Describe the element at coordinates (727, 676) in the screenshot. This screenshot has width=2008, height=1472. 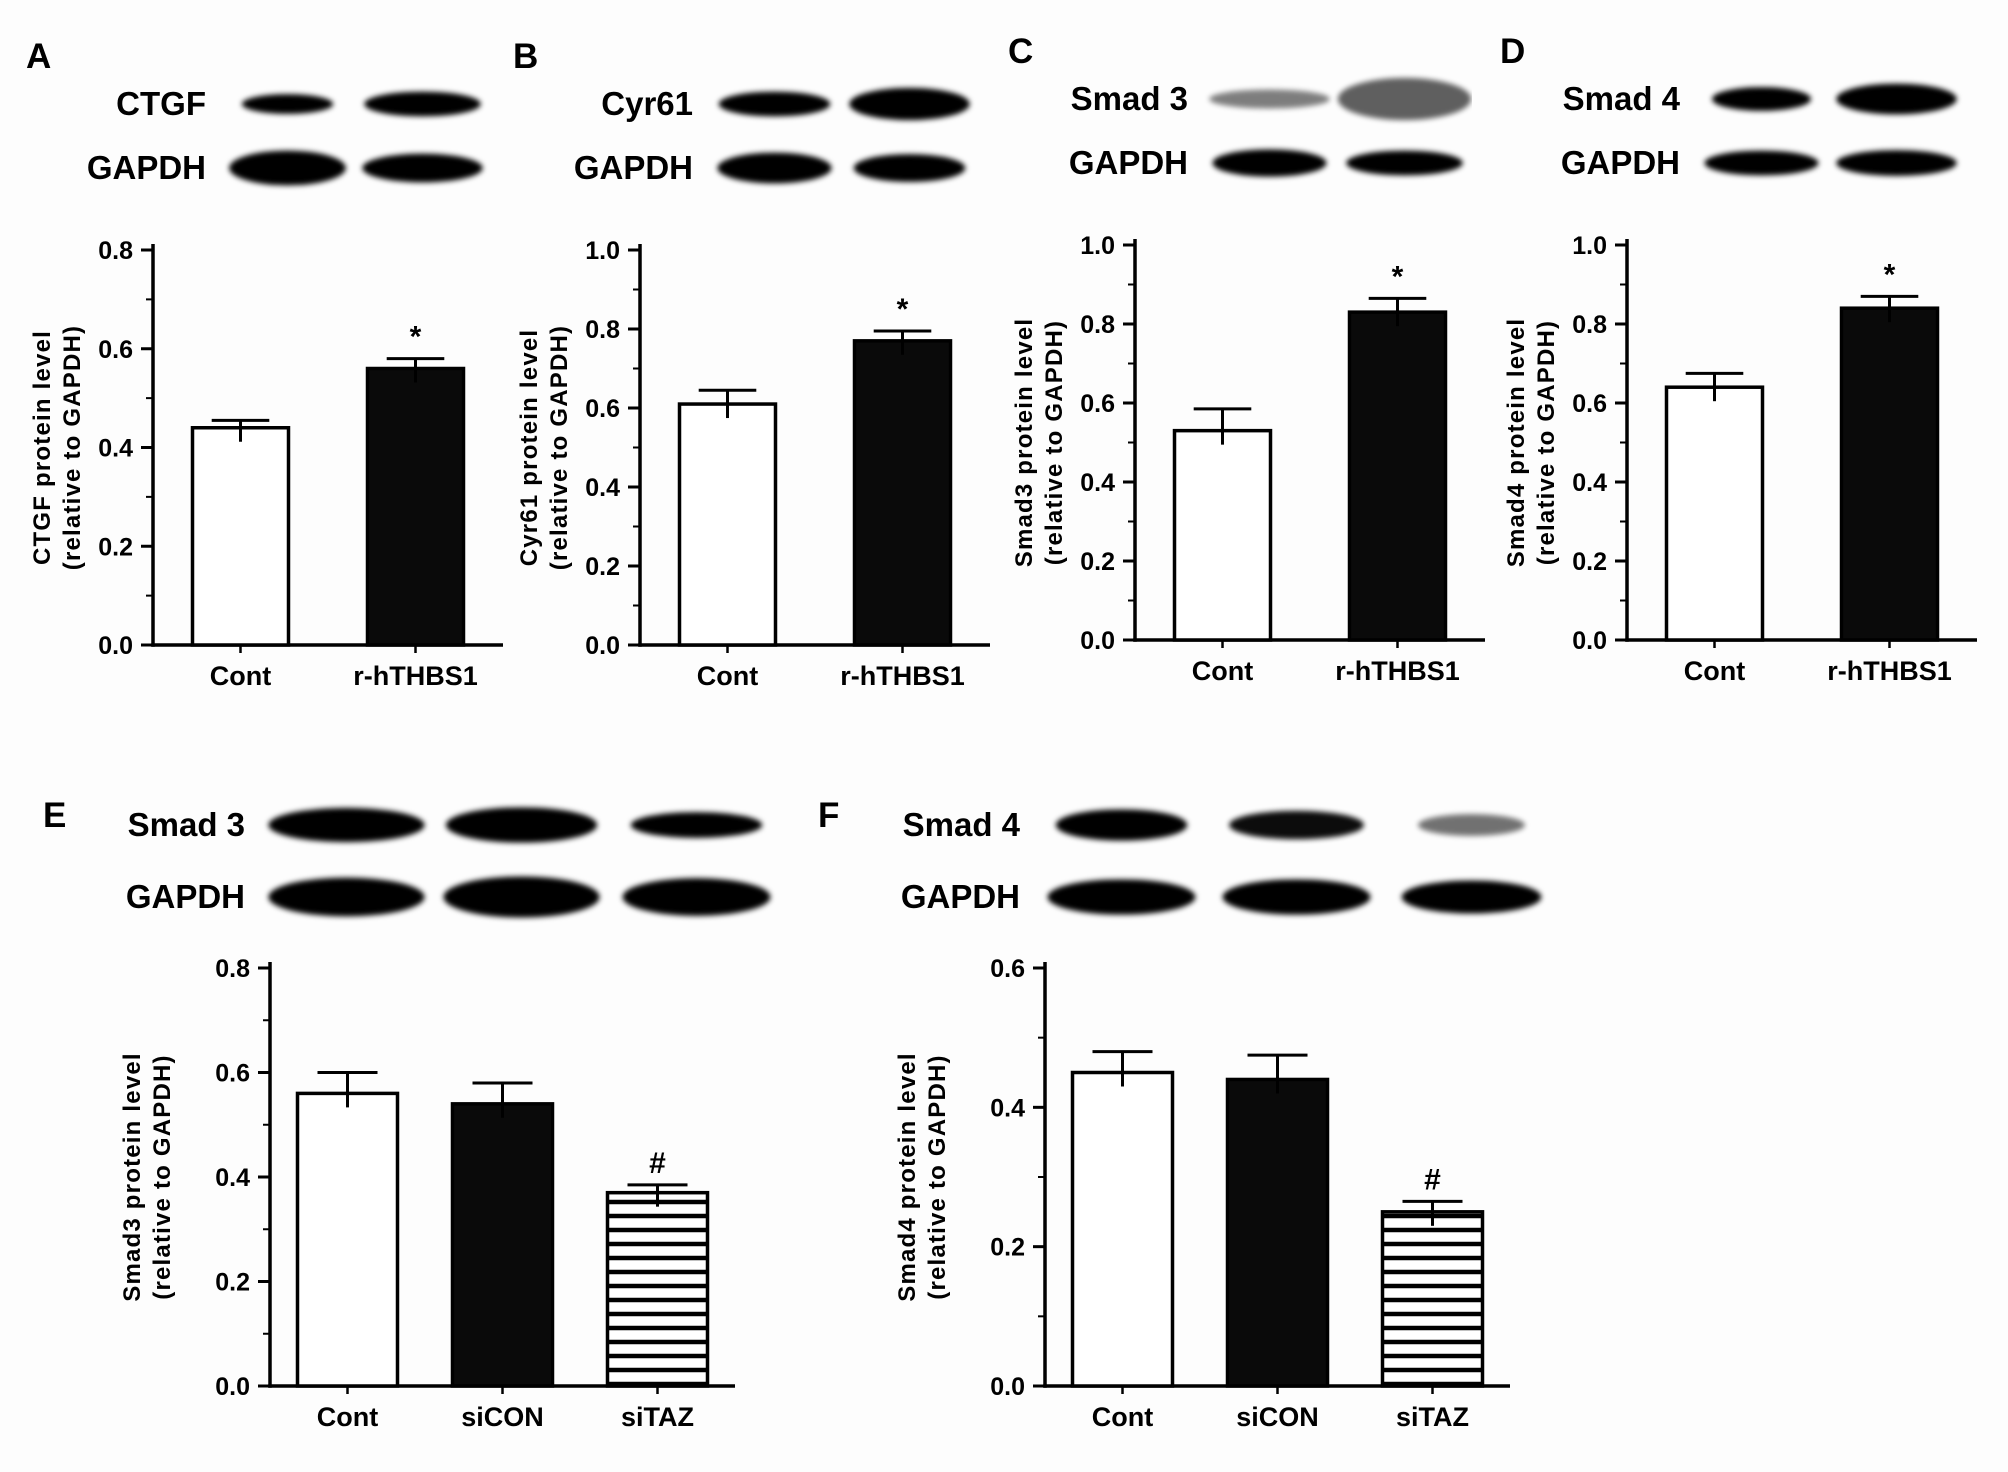
I see `category-label: Cont` at that location.